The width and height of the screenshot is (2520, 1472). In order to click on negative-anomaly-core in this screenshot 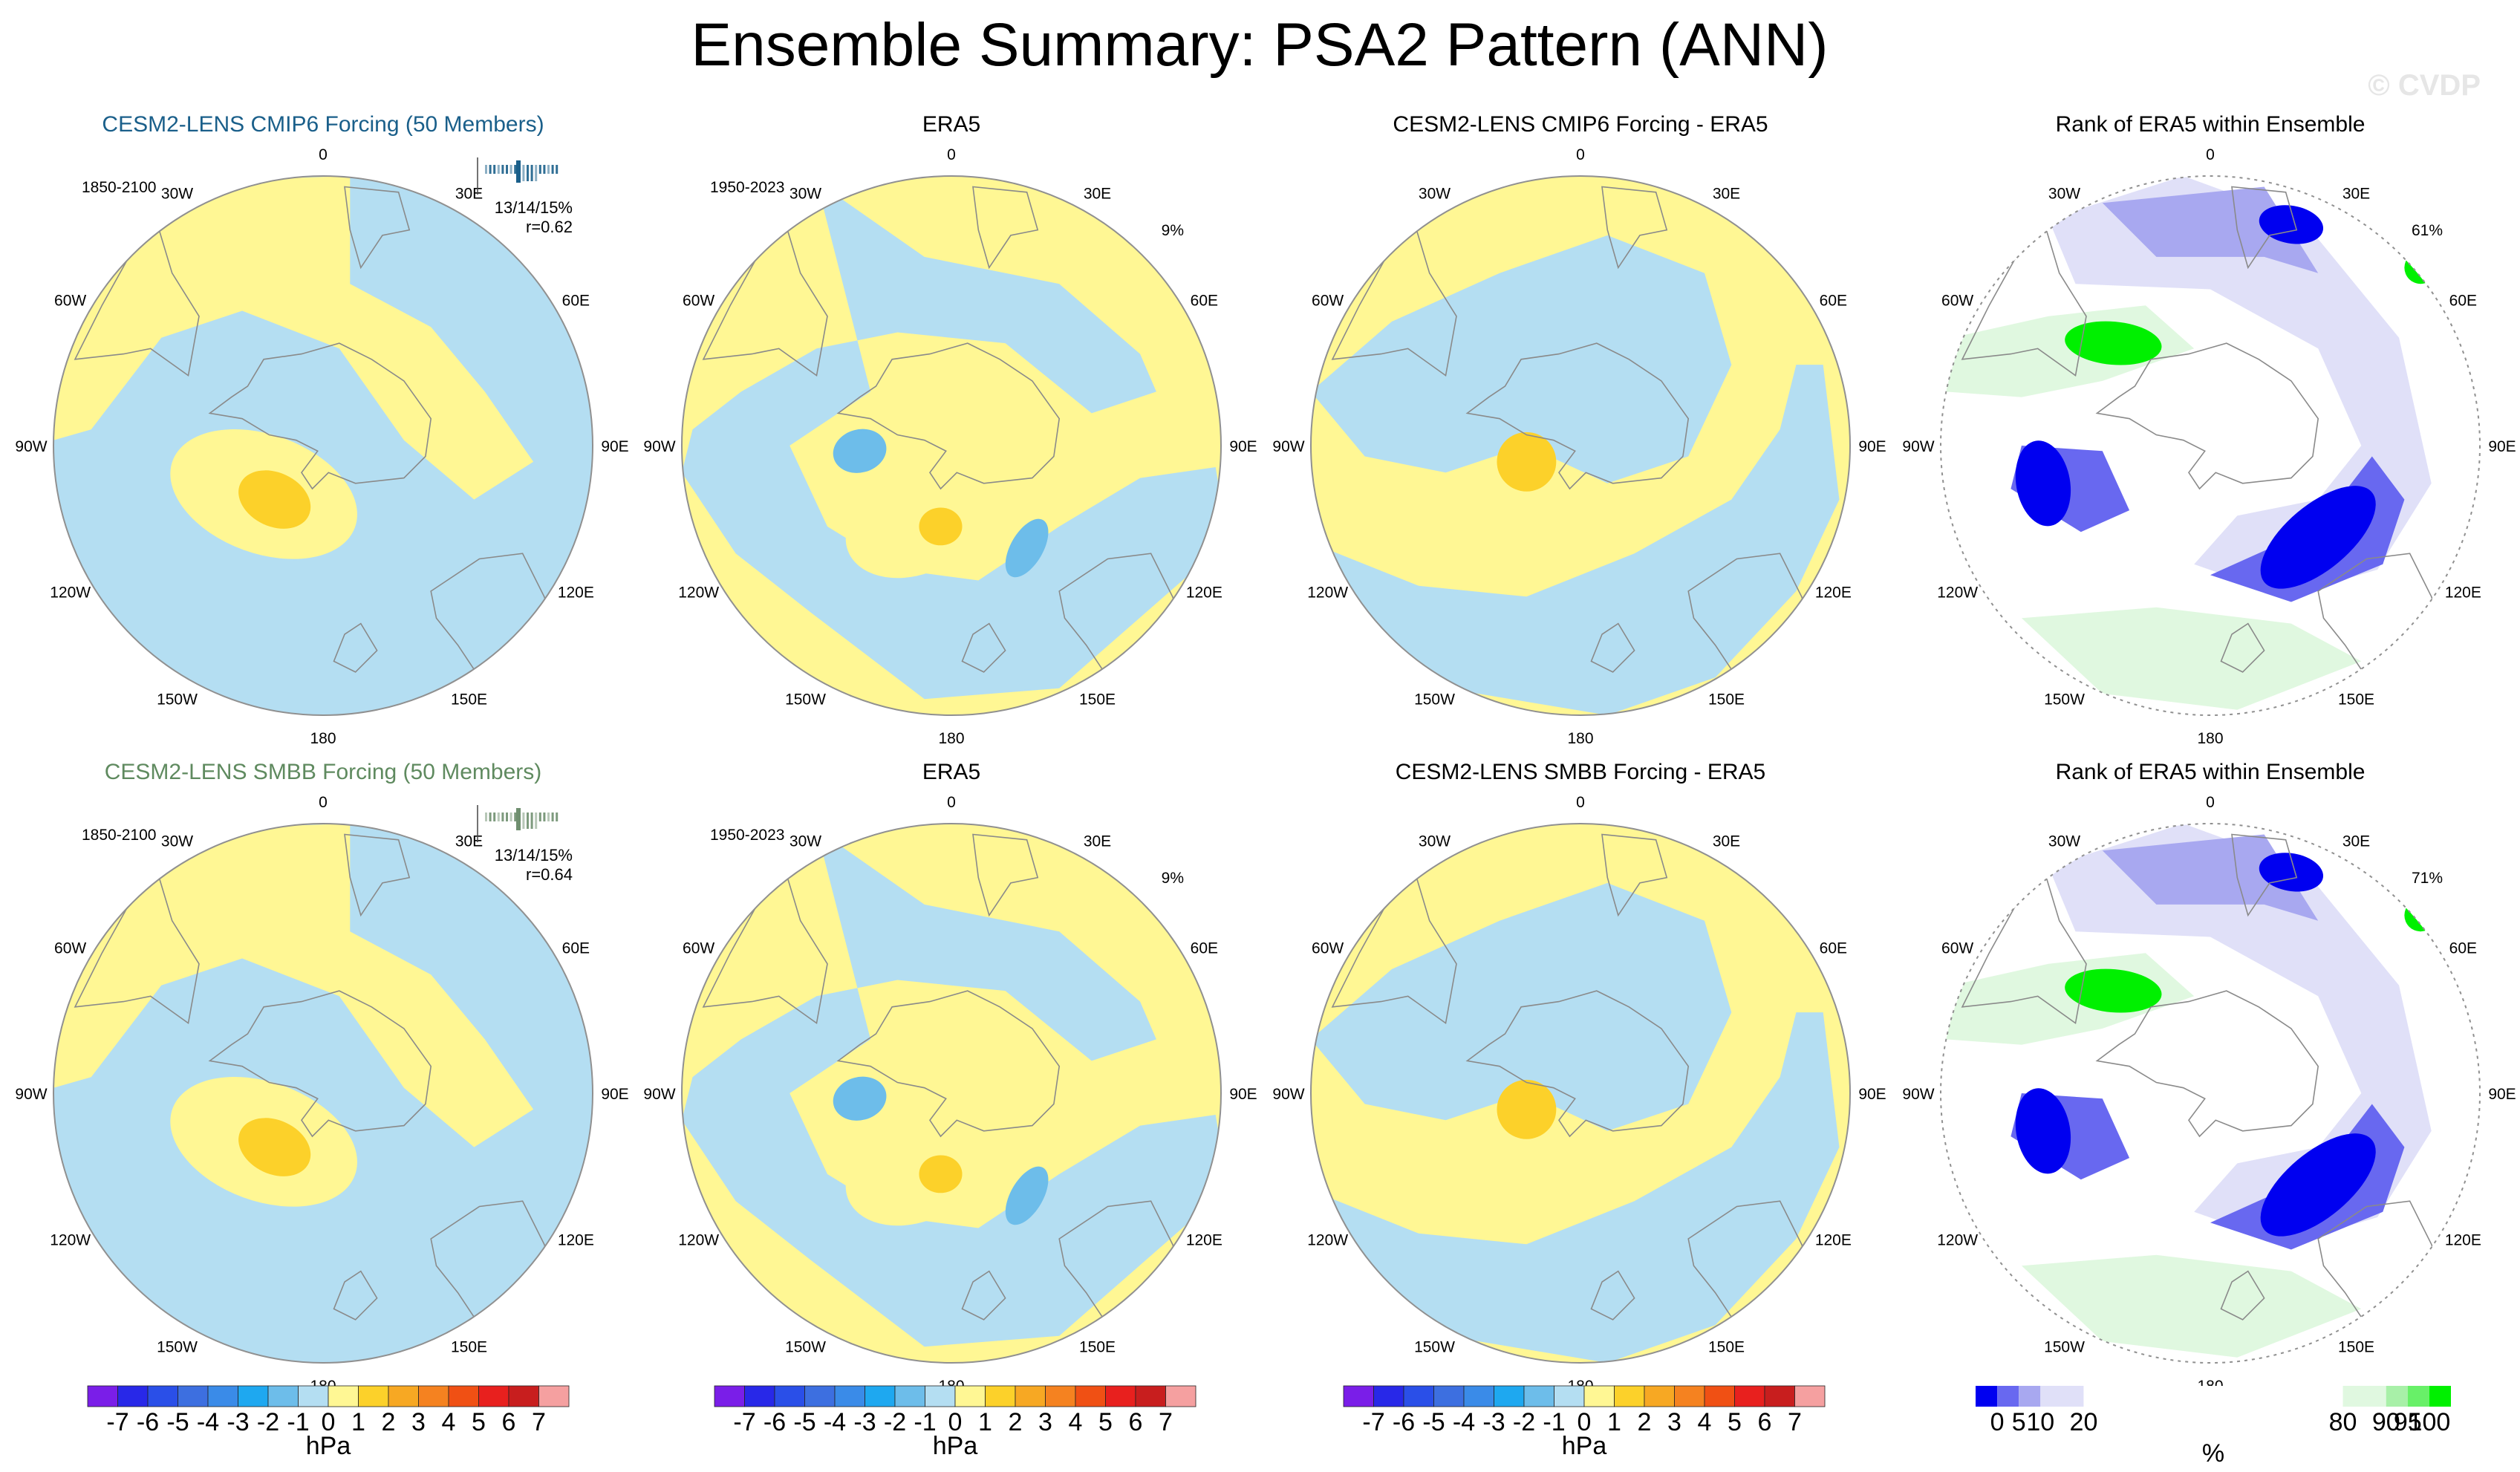, I will do `click(860, 1098)`.